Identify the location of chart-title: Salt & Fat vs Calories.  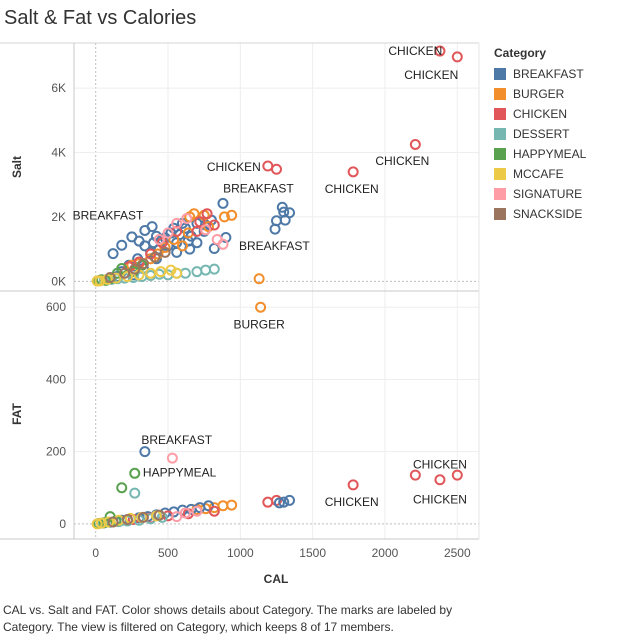
(100, 18).